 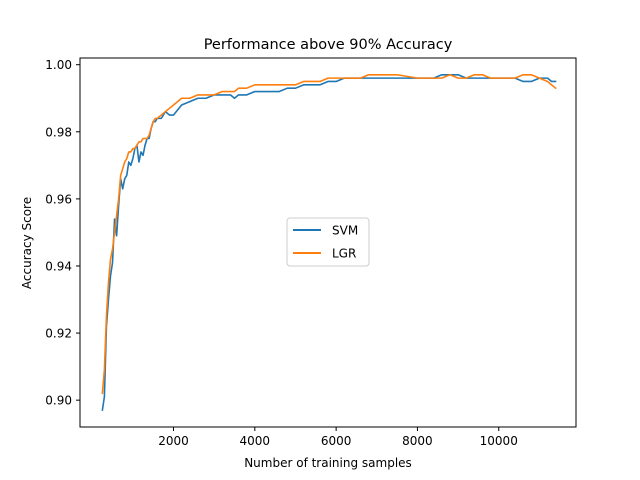 What do you see at coordinates (328, 45) in the screenshot?
I see `chart-title: Performance above 90% Accuracy` at bounding box center [328, 45].